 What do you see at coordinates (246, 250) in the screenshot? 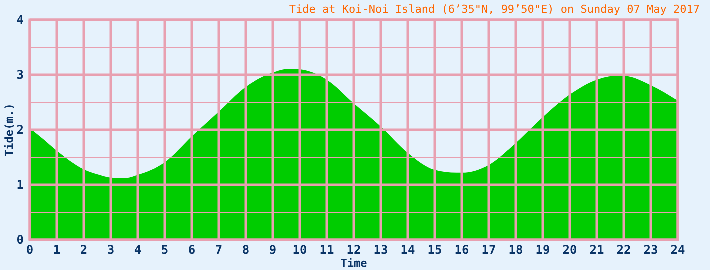
I see `x-tick-label: 8` at bounding box center [246, 250].